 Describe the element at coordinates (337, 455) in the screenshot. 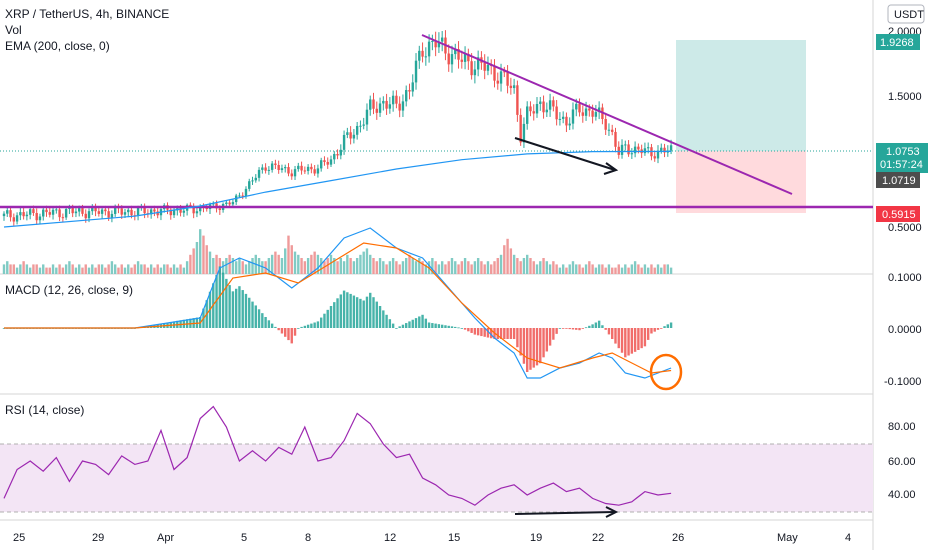

I see `rsi-line` at that location.